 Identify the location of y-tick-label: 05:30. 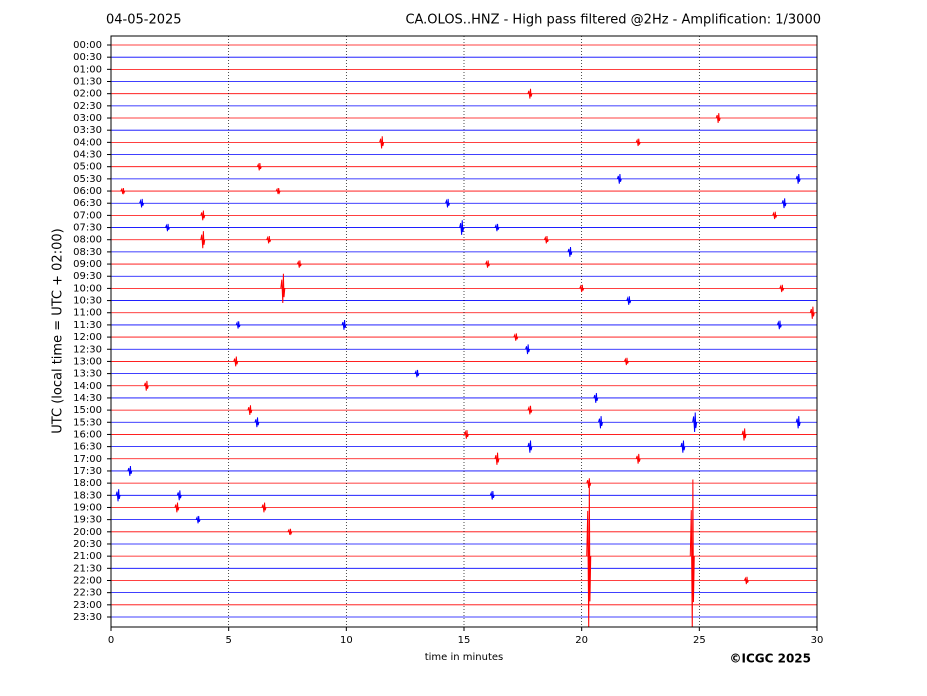
(87, 179).